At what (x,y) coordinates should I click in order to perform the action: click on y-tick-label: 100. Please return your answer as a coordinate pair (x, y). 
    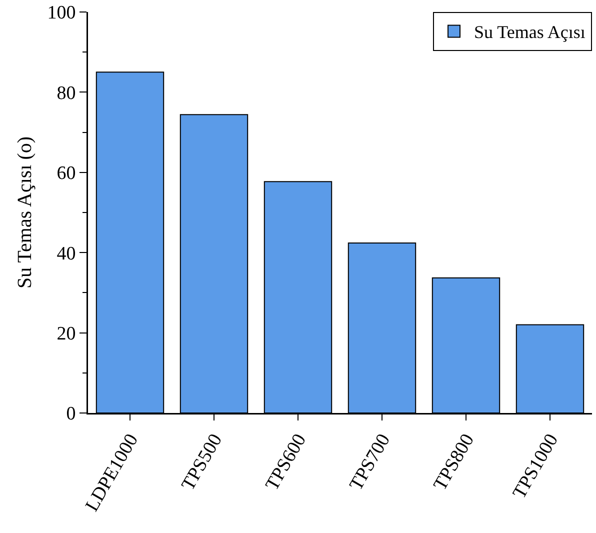
    Looking at the image, I should click on (61, 13).